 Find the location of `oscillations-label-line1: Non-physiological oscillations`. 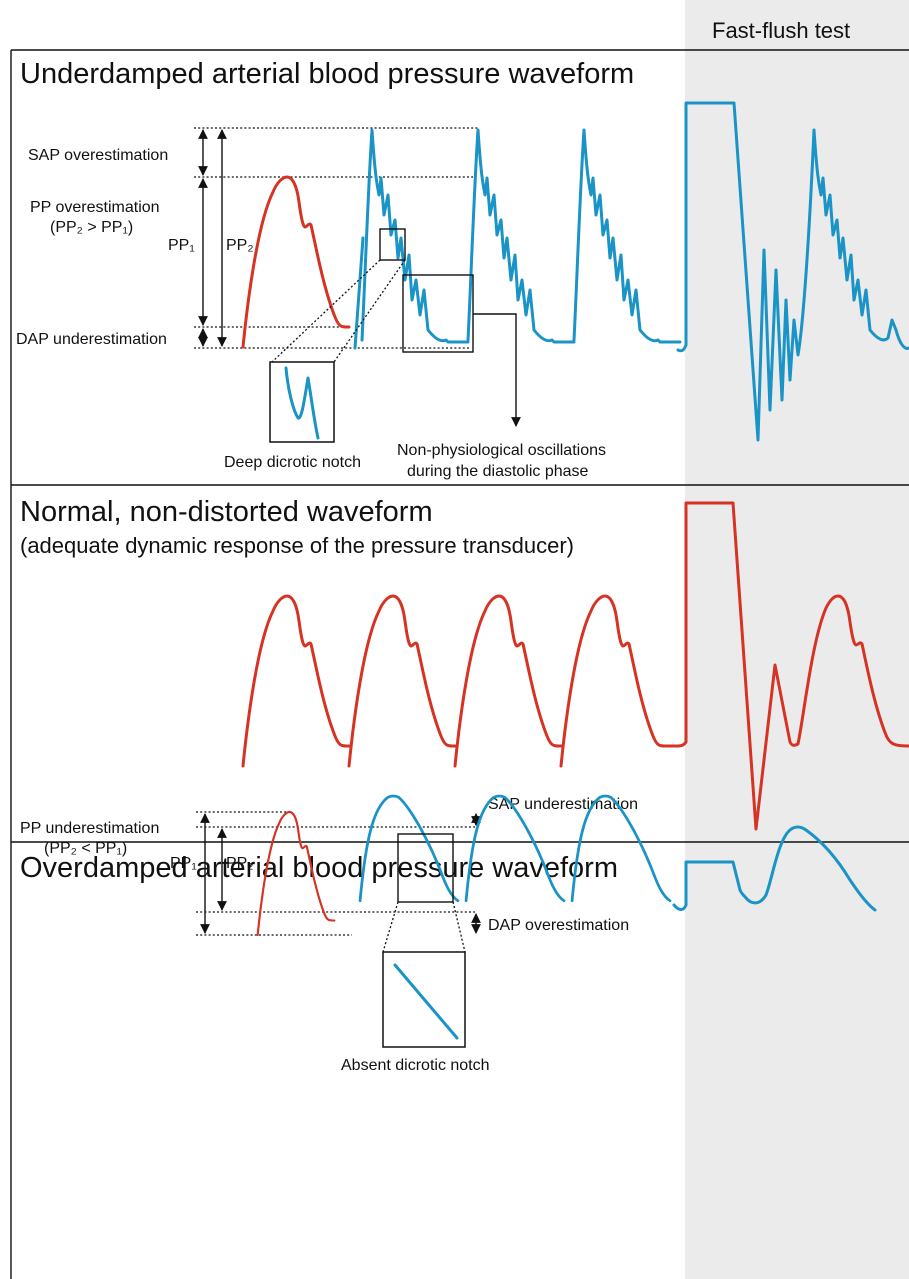

oscillations-label-line1: Non-physiological oscillations is located at coordinates (501, 450).